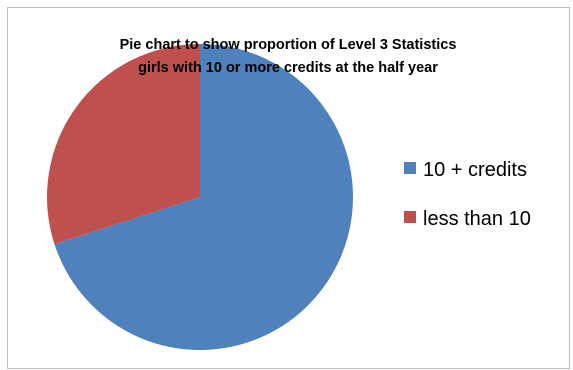 The image size is (573, 370). I want to click on legend-label-less-than-10: less than 10, so click(477, 219).